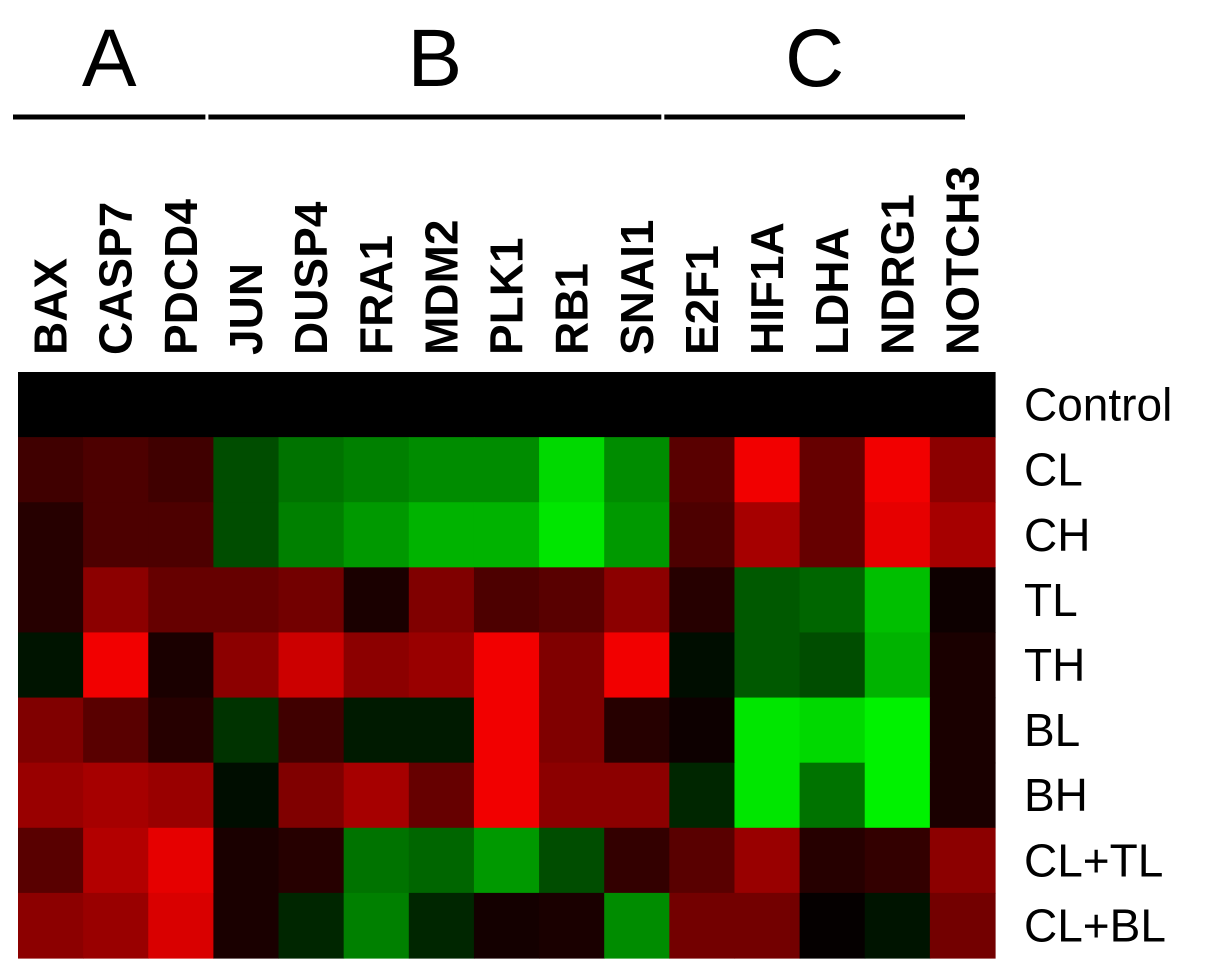 This screenshot has width=1205, height=969. Describe the element at coordinates (1052, 730) in the screenshot. I see `row-label: BL` at that location.